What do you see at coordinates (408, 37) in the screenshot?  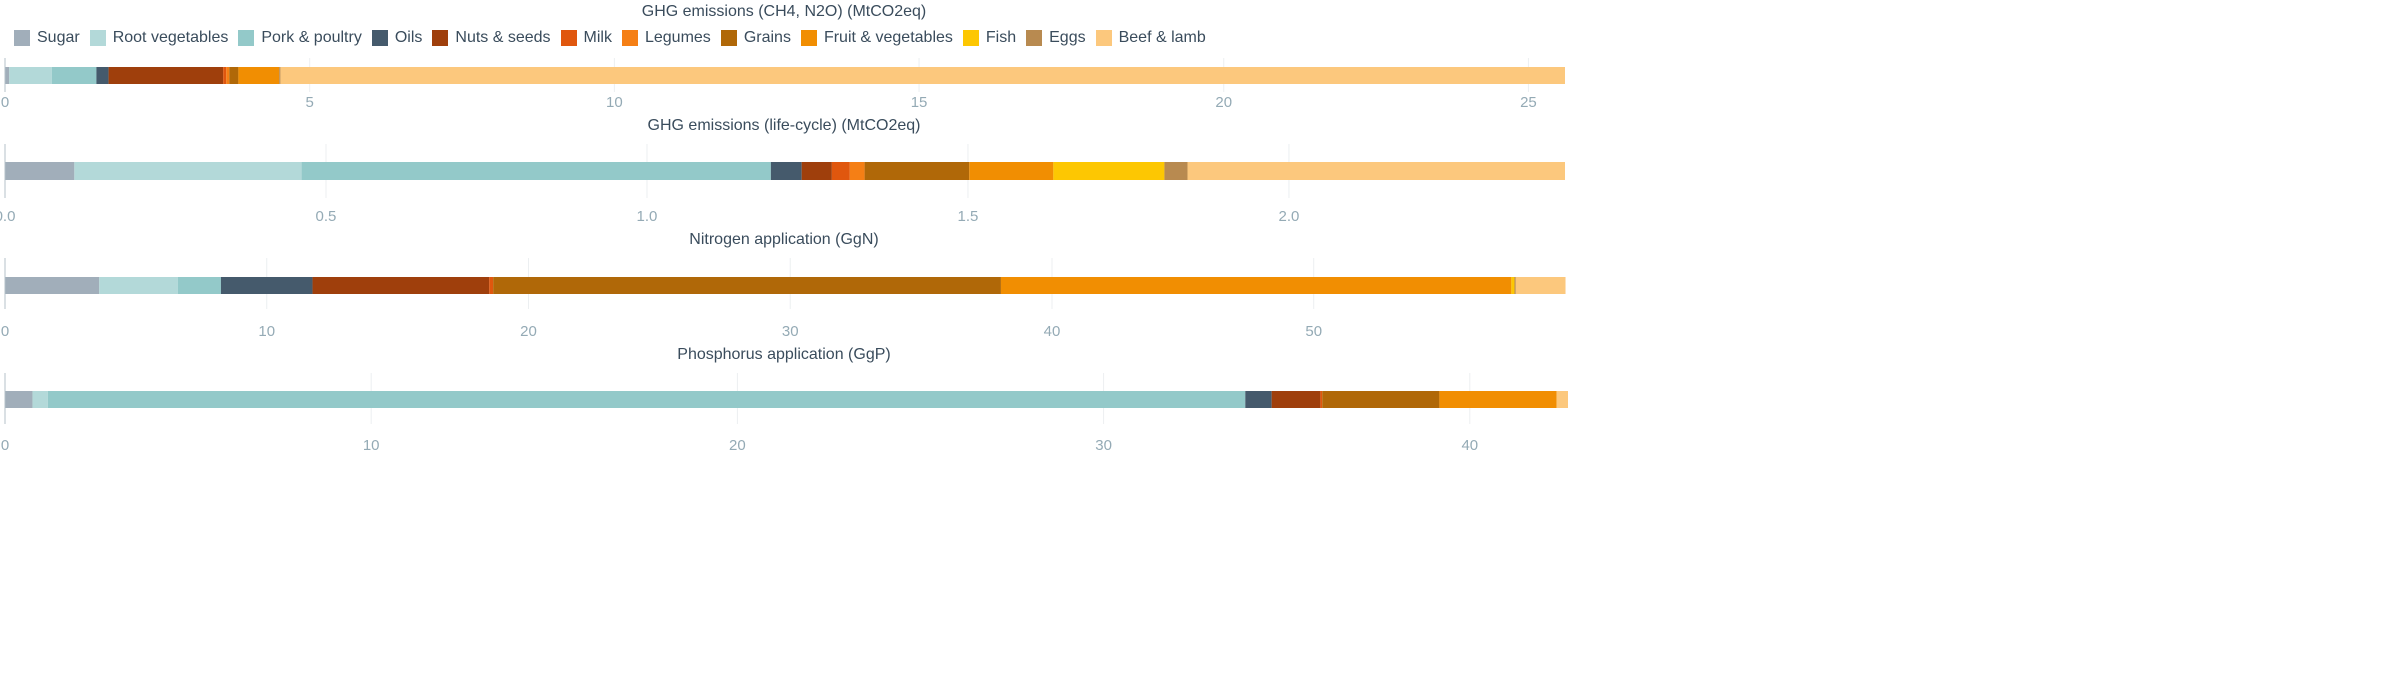 I see `legend-label: Oils` at bounding box center [408, 37].